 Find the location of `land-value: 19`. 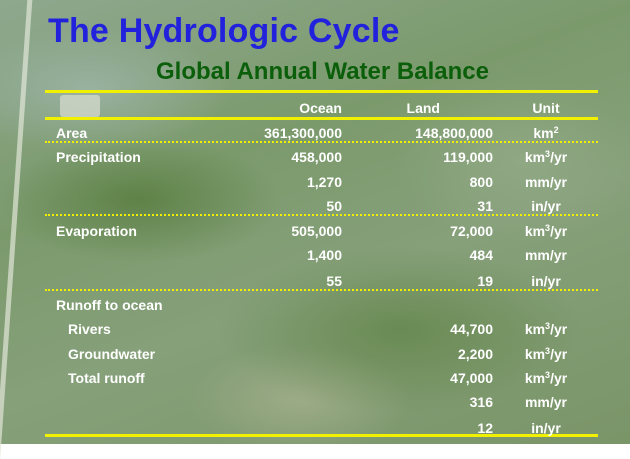

land-value: 19 is located at coordinates (485, 281).